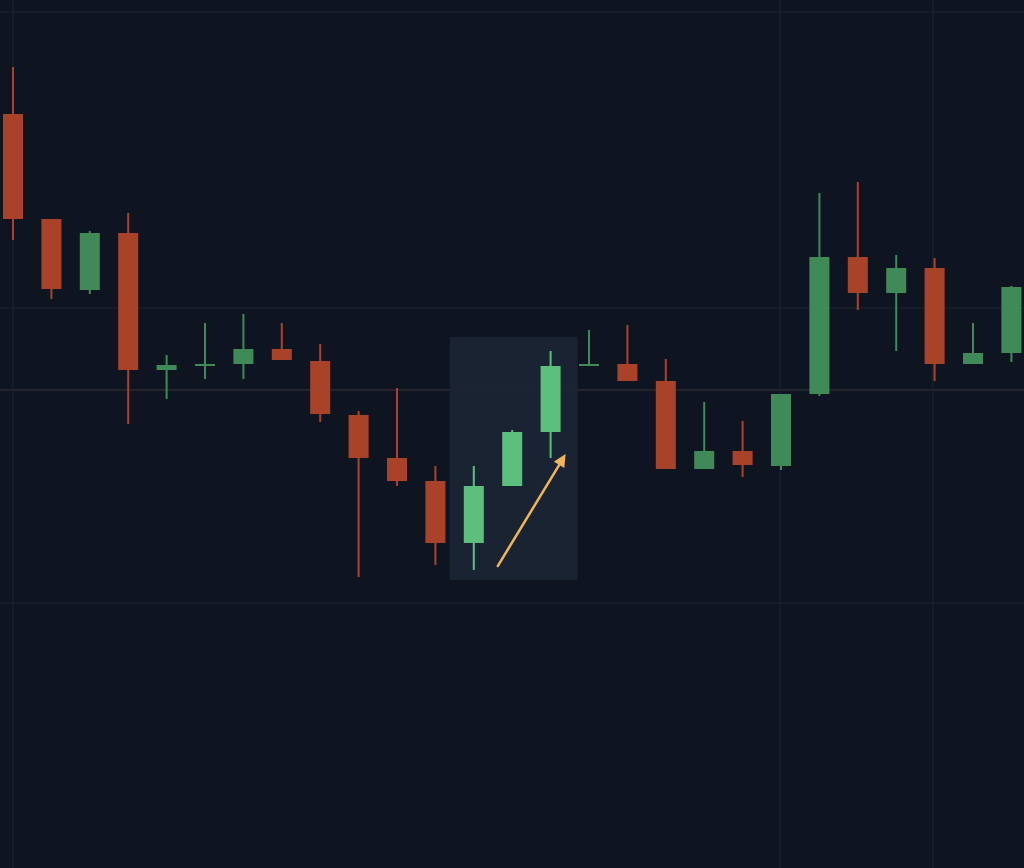  I want to click on arrow-shaft, so click(529, 513).